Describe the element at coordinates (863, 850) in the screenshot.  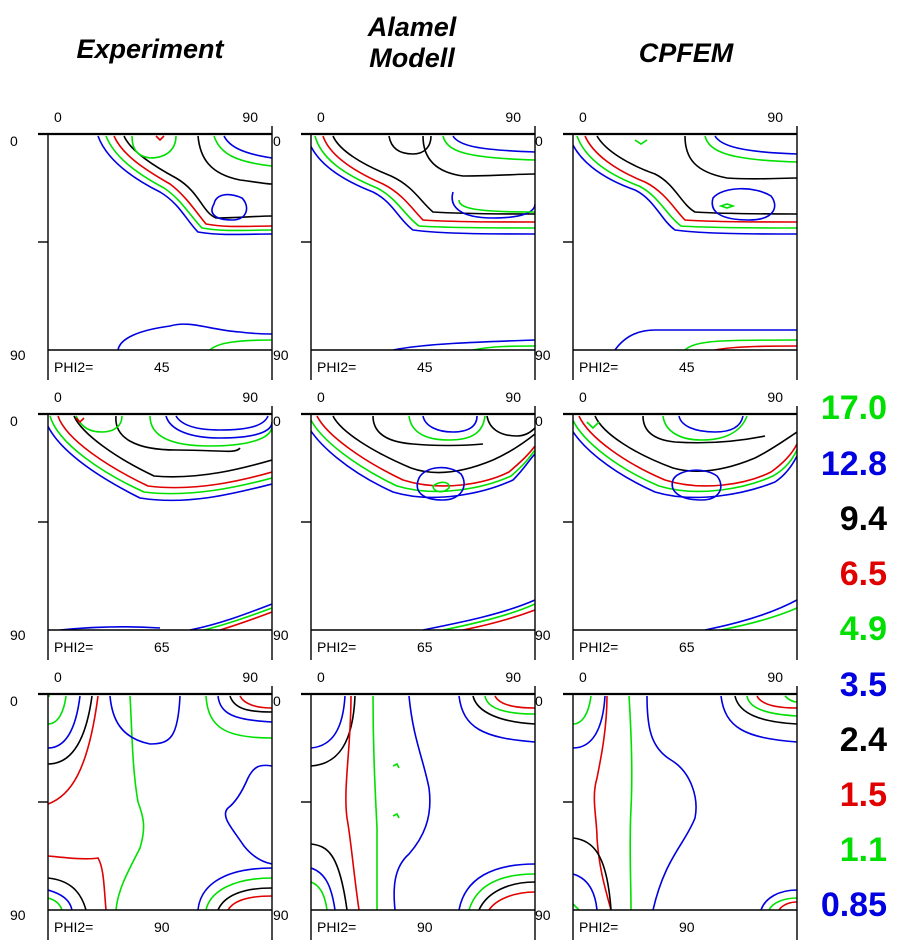
I see `legend-level-value: 1.1` at that location.